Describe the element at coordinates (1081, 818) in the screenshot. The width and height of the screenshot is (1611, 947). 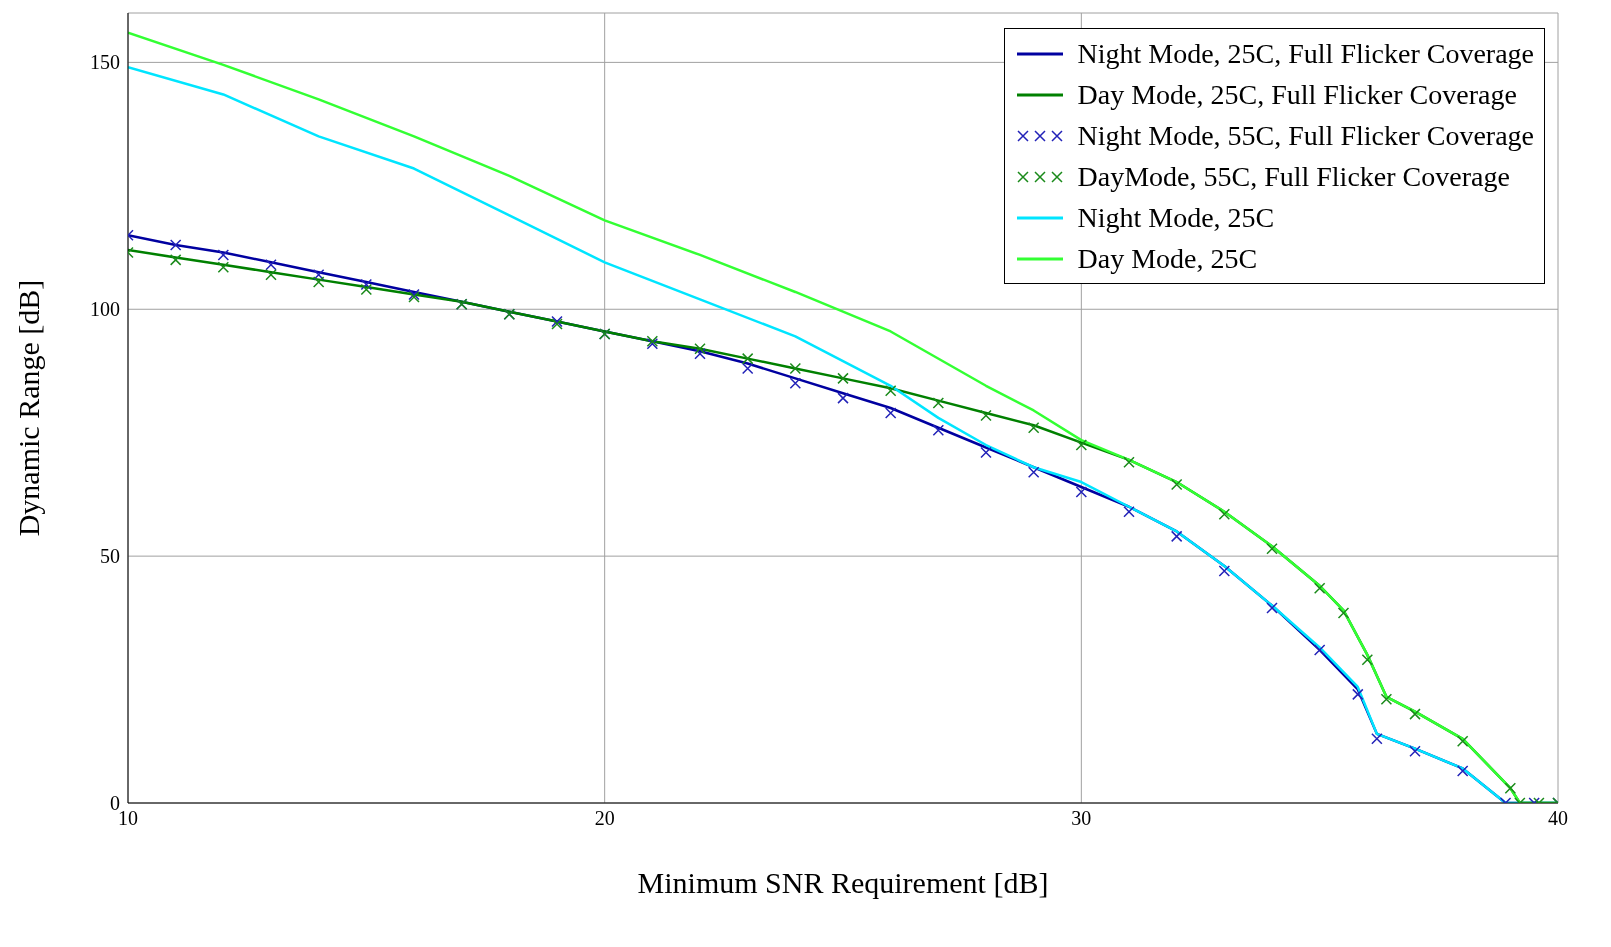
I see `x-tick-label: 30` at that location.